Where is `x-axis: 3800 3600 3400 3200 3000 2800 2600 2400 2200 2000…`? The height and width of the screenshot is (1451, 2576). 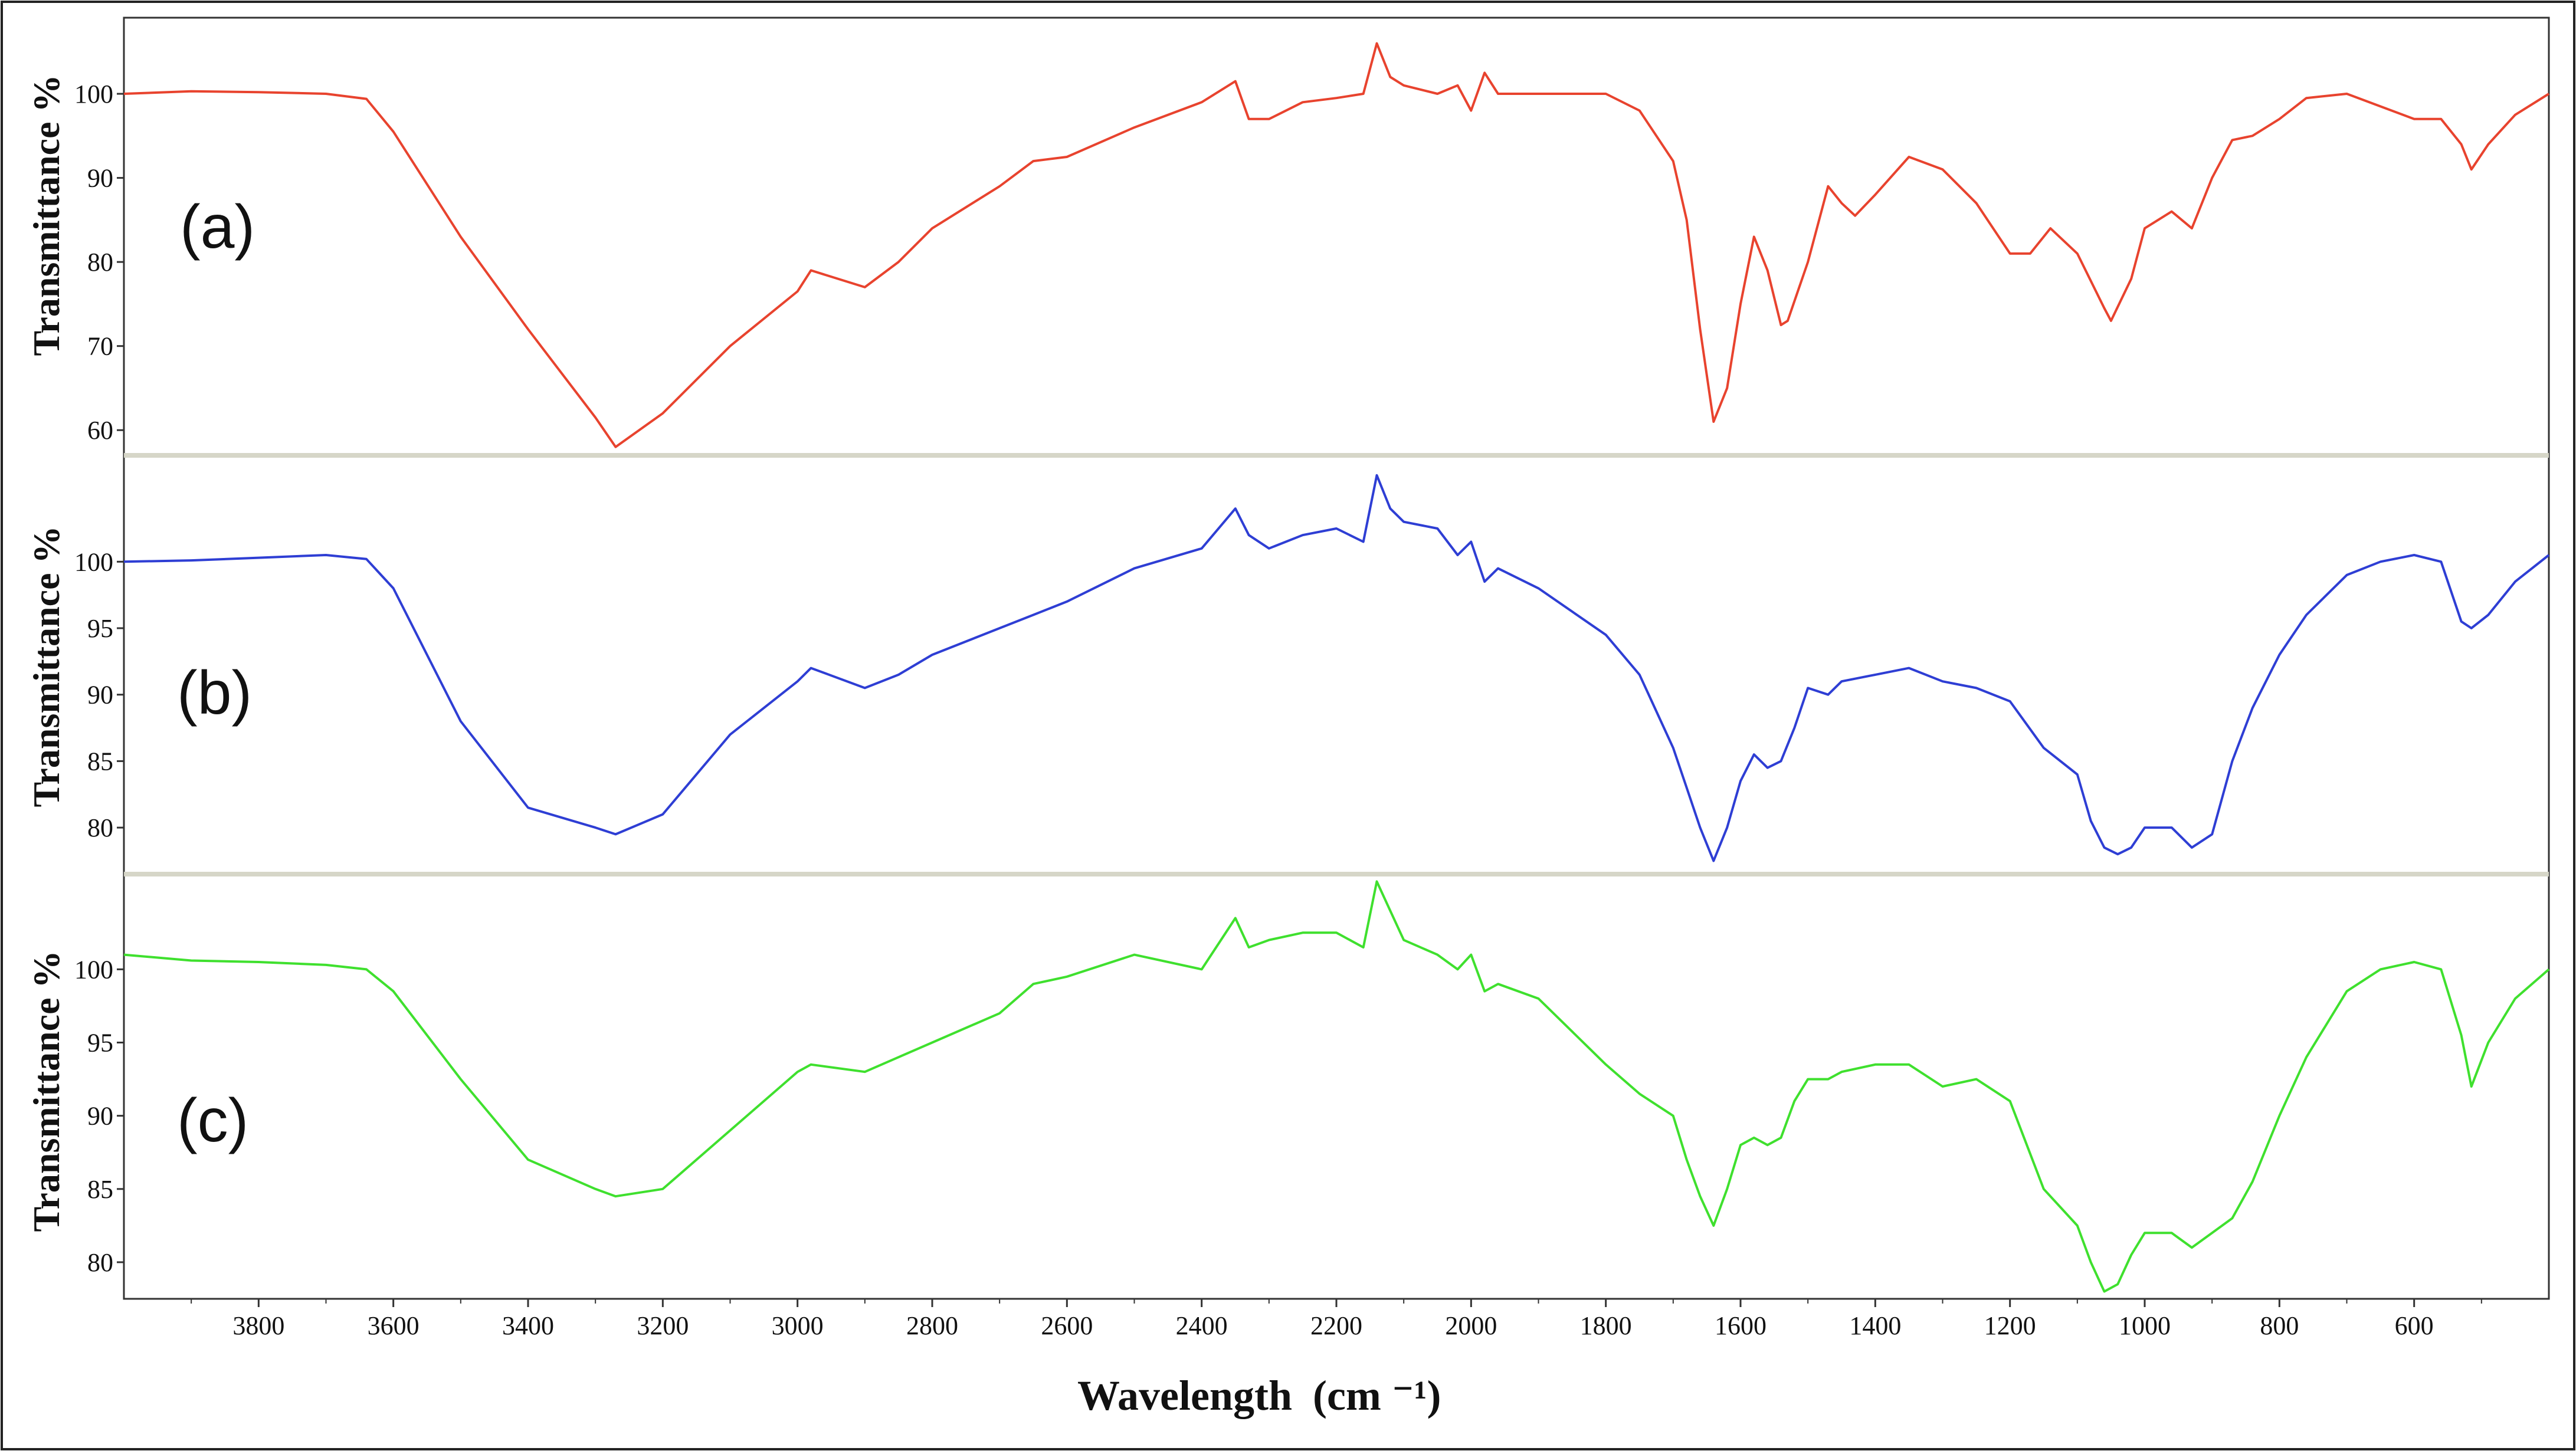
x-axis: 3800 3600 3400 3200 3000 2800 2600 2400 2200 2000… is located at coordinates (1336, 1319).